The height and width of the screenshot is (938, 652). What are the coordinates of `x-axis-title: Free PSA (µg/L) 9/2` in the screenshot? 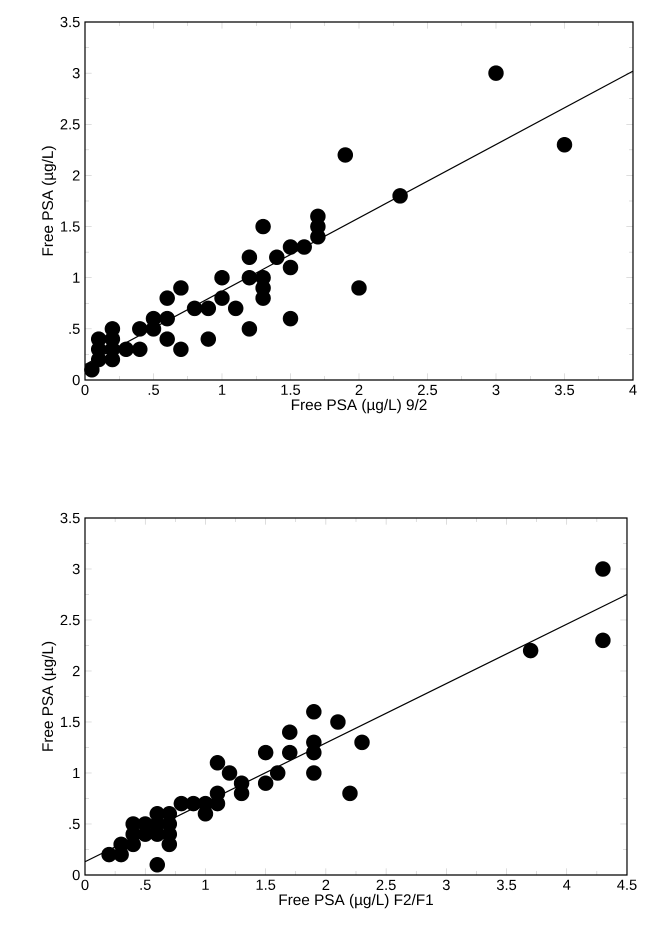 It's located at (359, 406).